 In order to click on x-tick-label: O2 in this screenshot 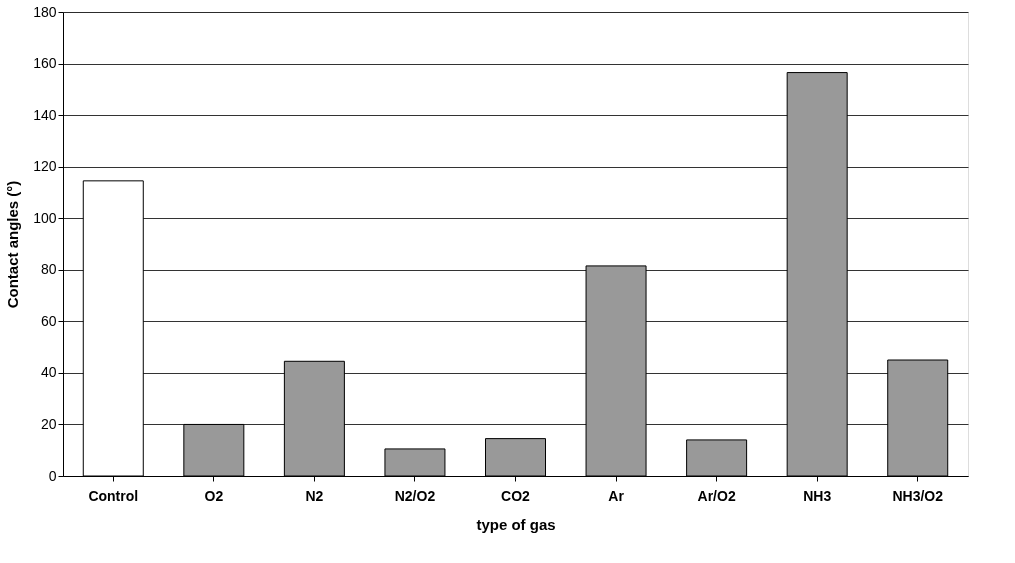, I will do `click(214, 495)`.